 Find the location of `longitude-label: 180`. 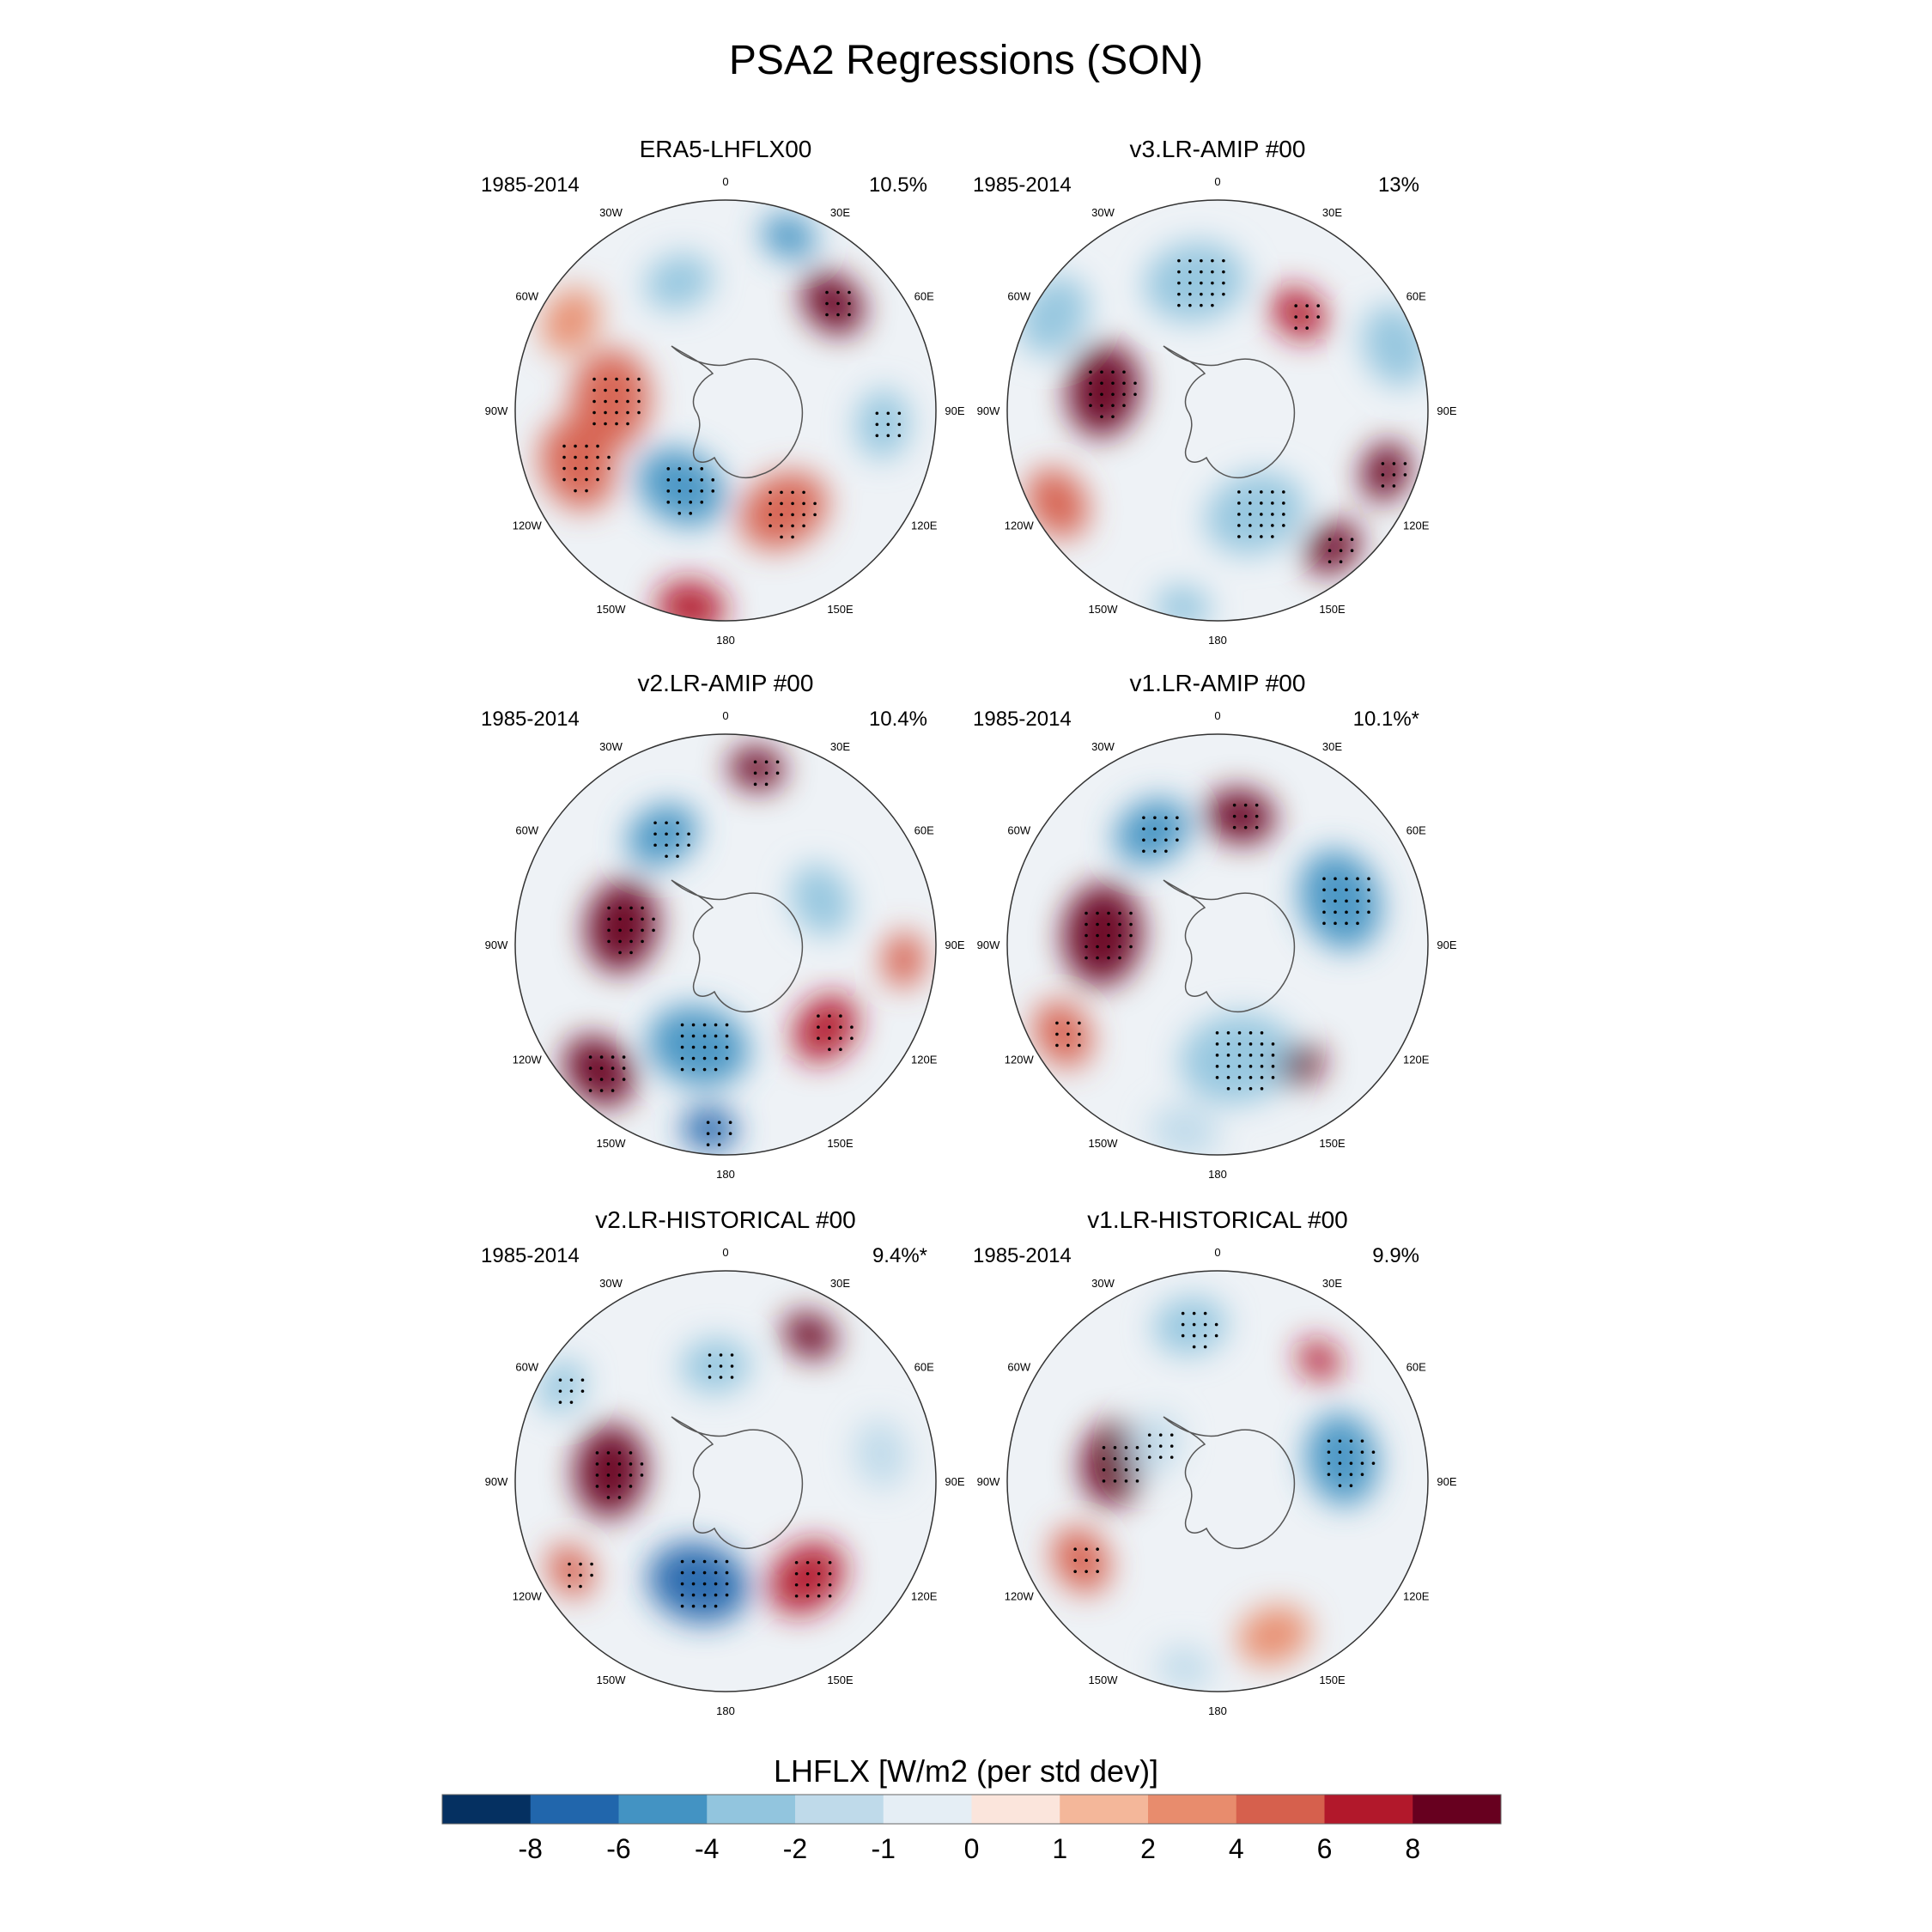

longitude-label: 180 is located at coordinates (726, 640).